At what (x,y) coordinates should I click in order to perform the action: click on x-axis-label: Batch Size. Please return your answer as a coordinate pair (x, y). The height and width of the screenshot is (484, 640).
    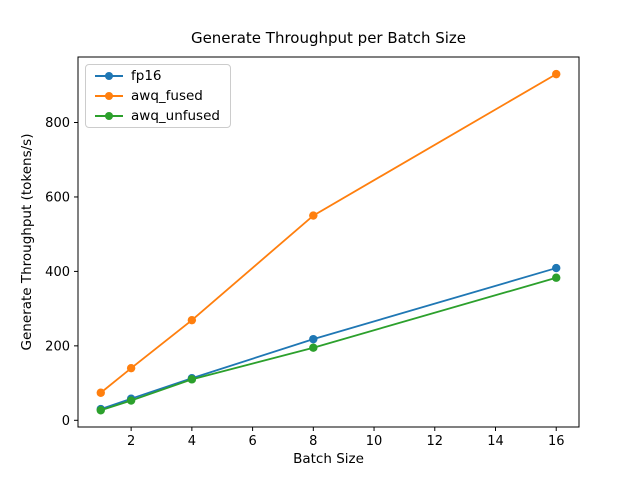
    Looking at the image, I should click on (328, 459).